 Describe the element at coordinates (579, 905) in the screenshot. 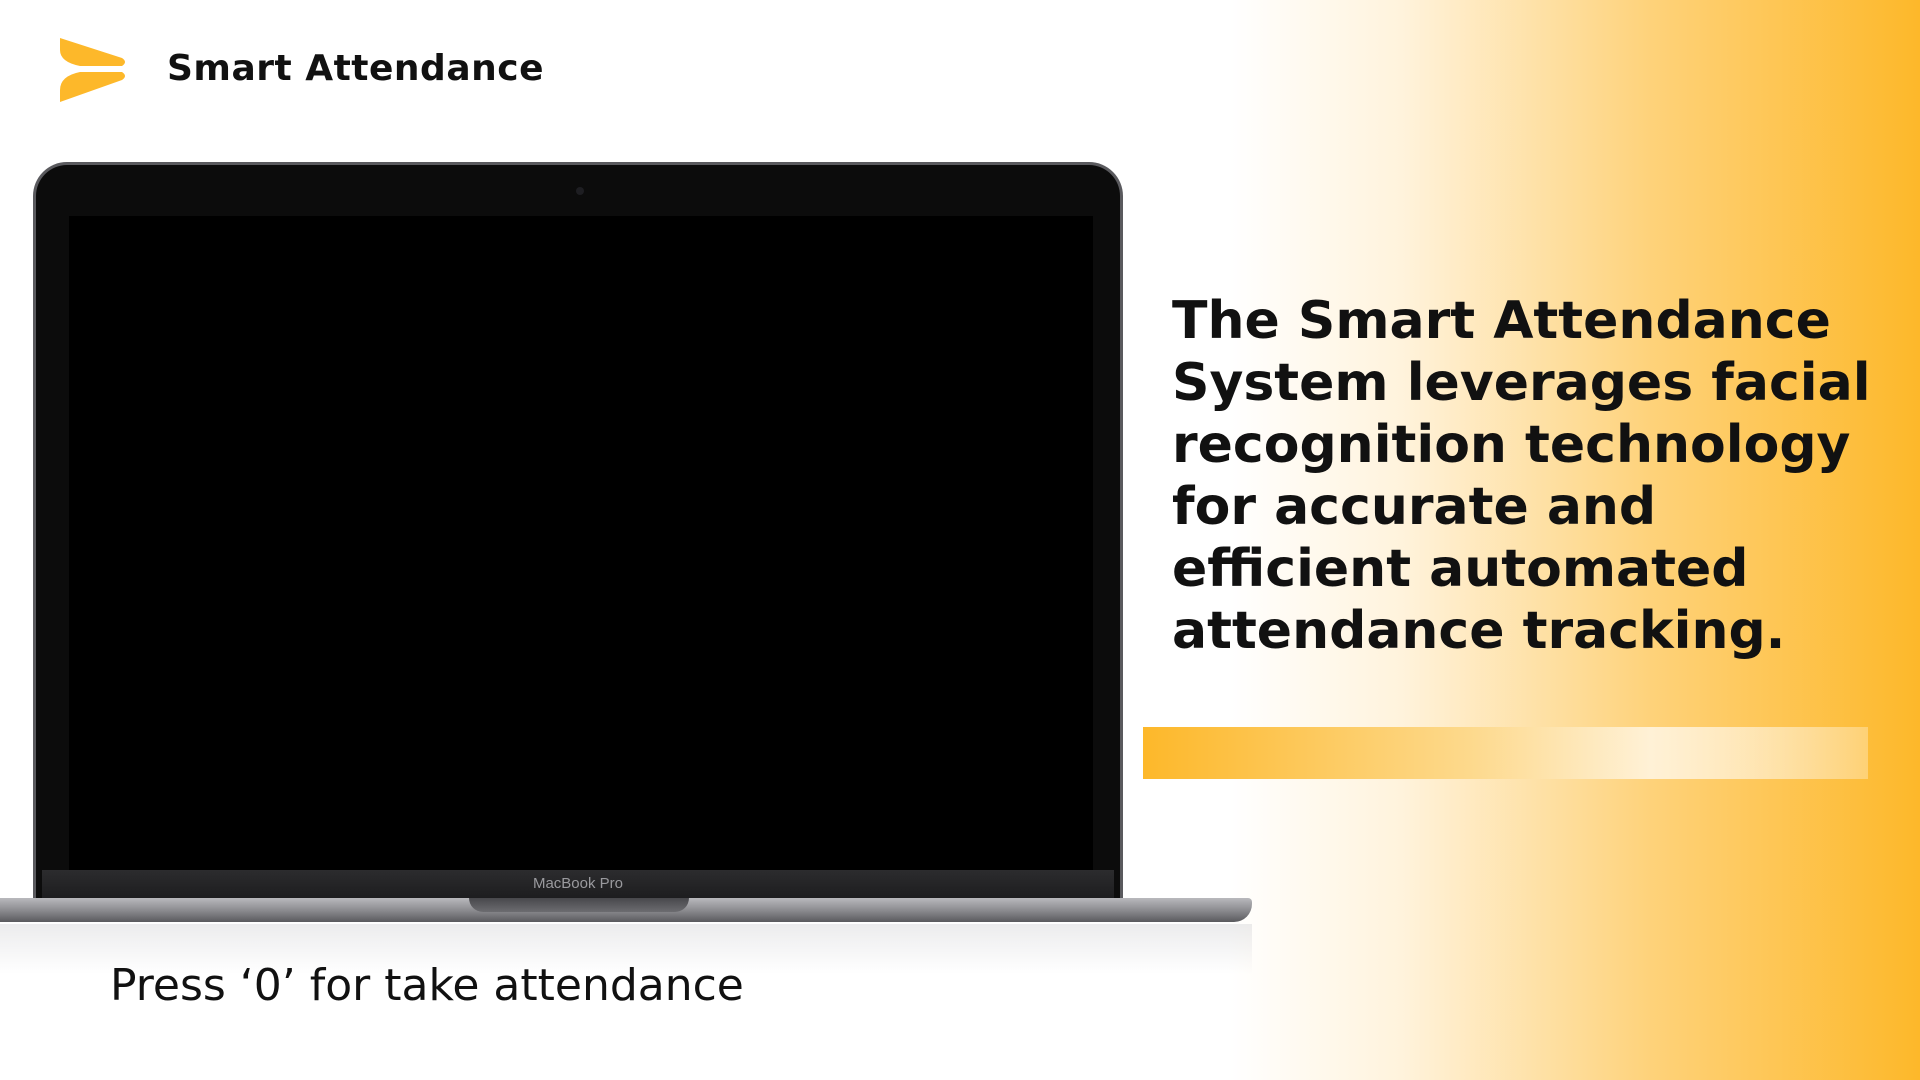

I see `laptop-notch` at that location.